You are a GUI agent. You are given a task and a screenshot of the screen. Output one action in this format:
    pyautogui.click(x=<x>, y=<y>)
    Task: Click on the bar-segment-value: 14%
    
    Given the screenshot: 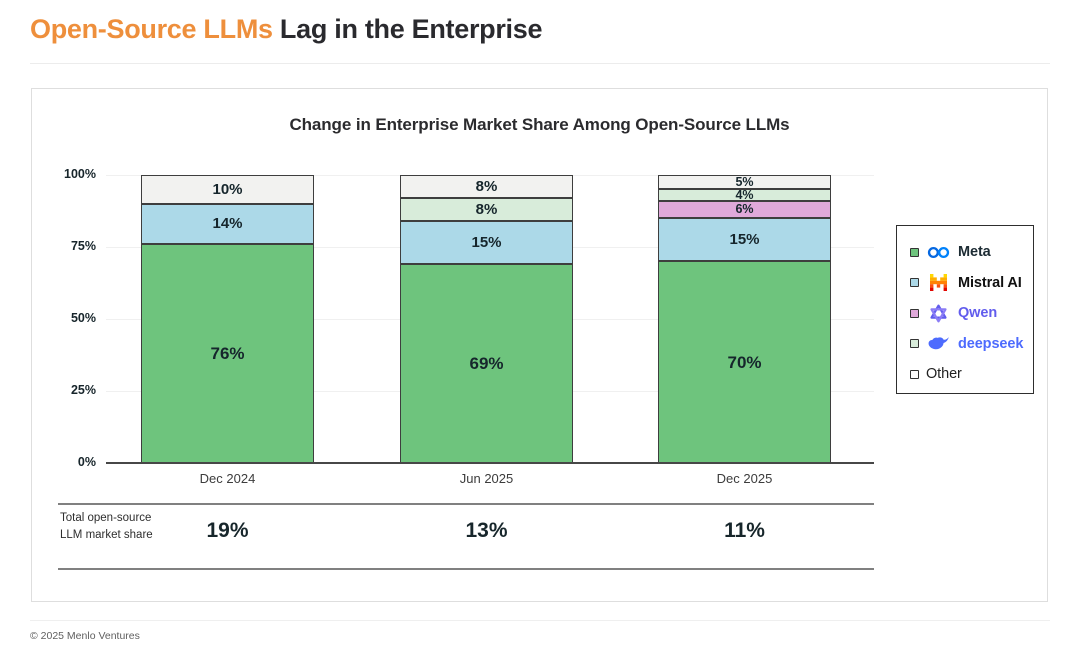 What is the action you would take?
    pyautogui.click(x=227, y=224)
    